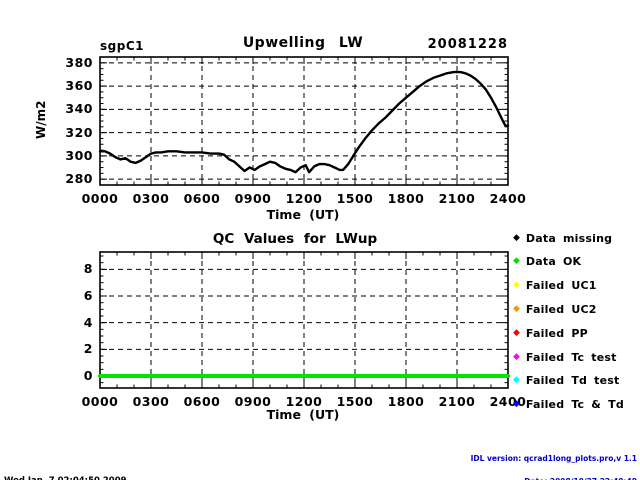  I want to click on timestamp: Wed Jan 7 02:04:50 2009, so click(169, 477).